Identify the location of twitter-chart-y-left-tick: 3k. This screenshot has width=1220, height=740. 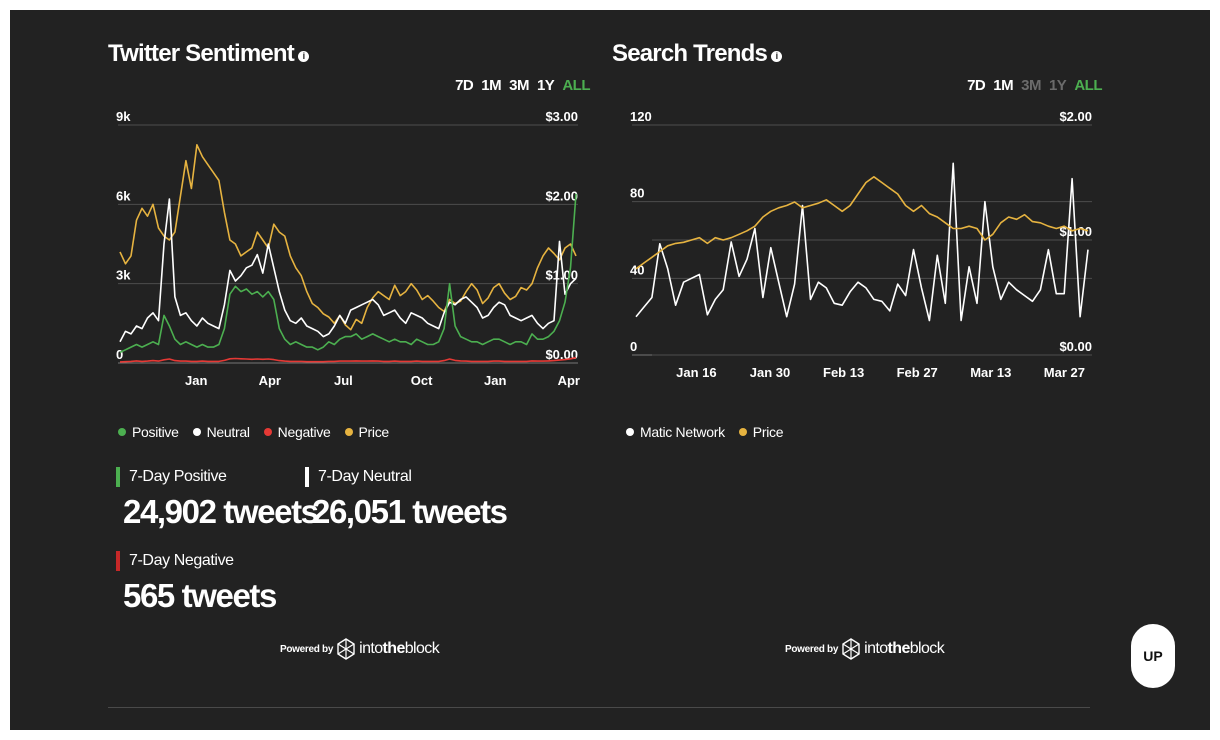
(123, 275).